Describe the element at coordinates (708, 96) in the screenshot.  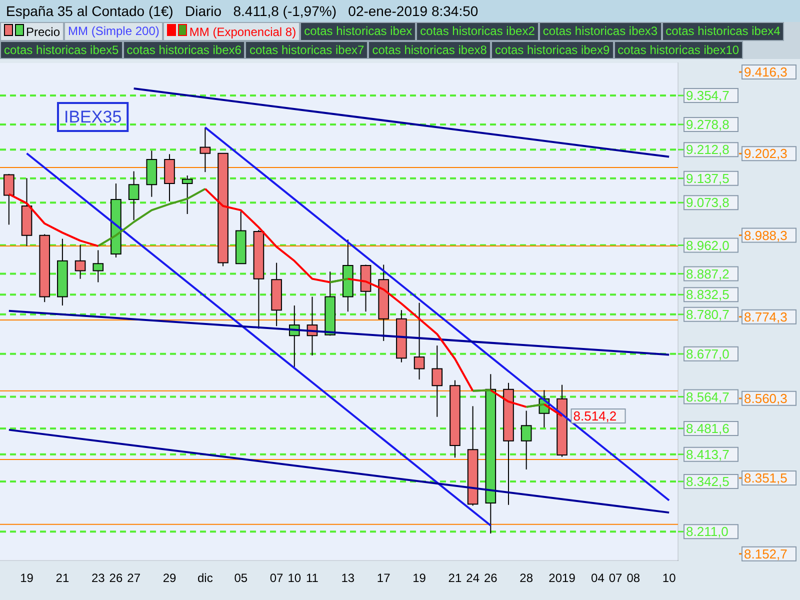
I see `ref-line-label: 9.354,7` at that location.